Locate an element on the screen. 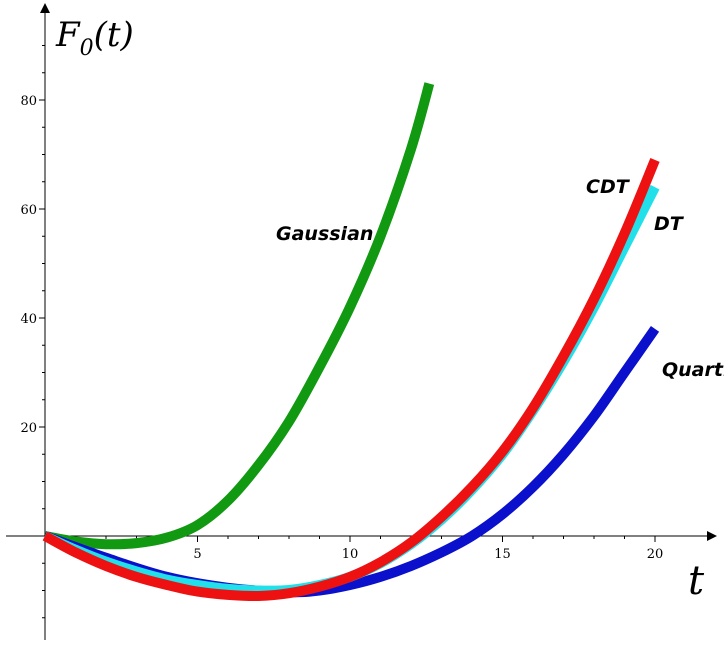 The width and height of the screenshot is (724, 648). y-tick-label: 60 is located at coordinates (28, 210).